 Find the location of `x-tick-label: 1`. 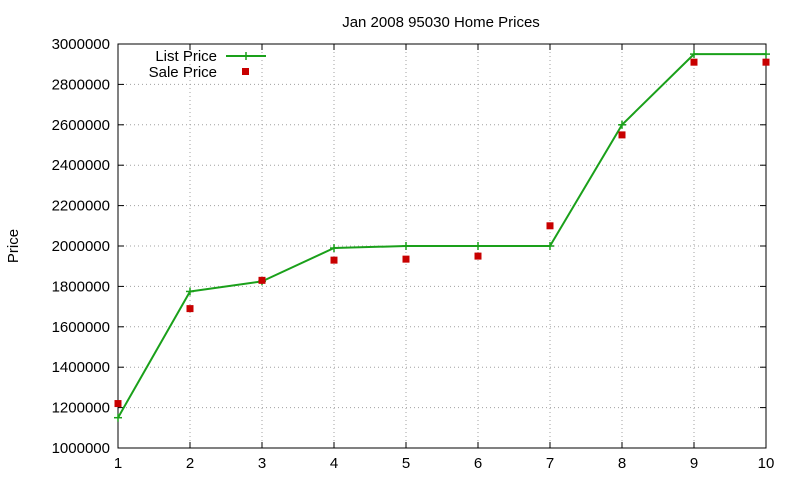

x-tick-label: 1 is located at coordinates (118, 463).